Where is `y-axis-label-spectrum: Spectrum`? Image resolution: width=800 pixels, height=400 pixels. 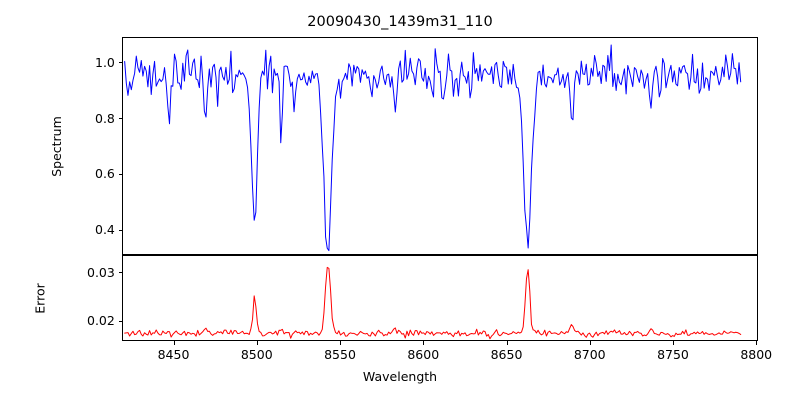
y-axis-label-spectrum: Spectrum is located at coordinates (56, 146).